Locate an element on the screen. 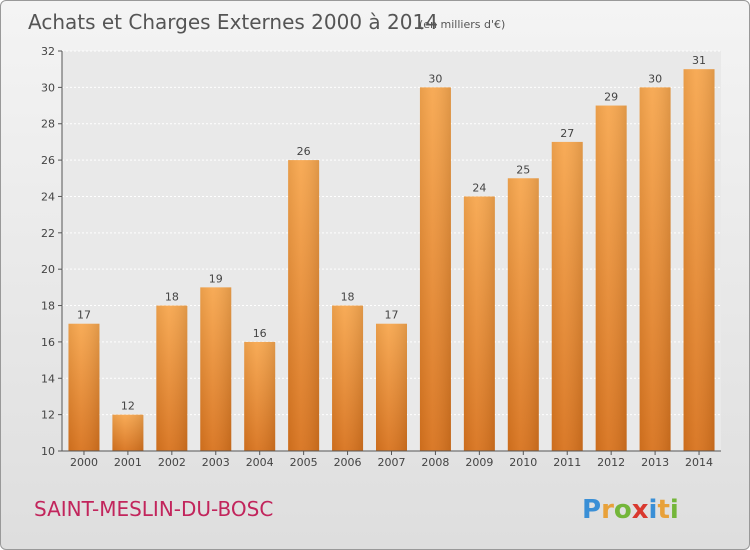  x-tick-label: 2008 is located at coordinates (435, 462).